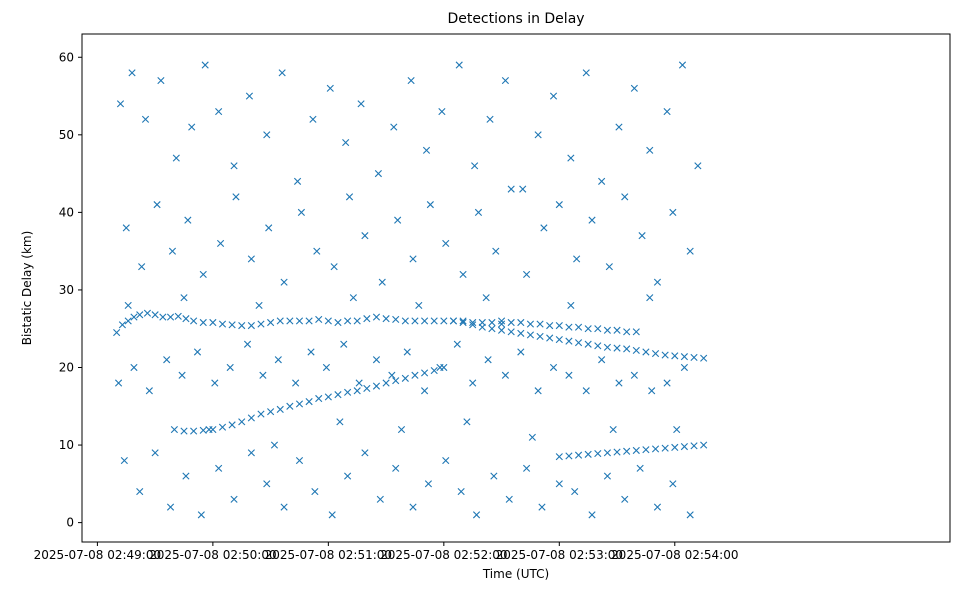  I want to click on x-tick-label: 2025-07-08 02:51:00, so click(328, 555).